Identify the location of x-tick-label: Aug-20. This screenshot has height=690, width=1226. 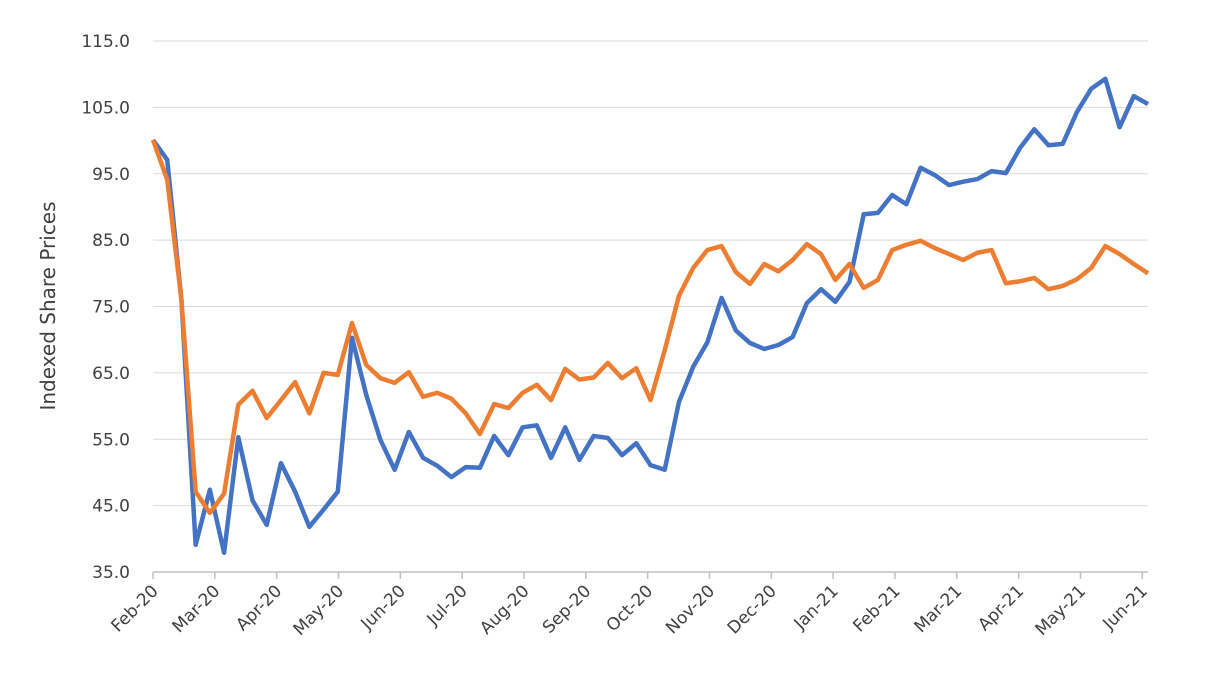
(504, 609).